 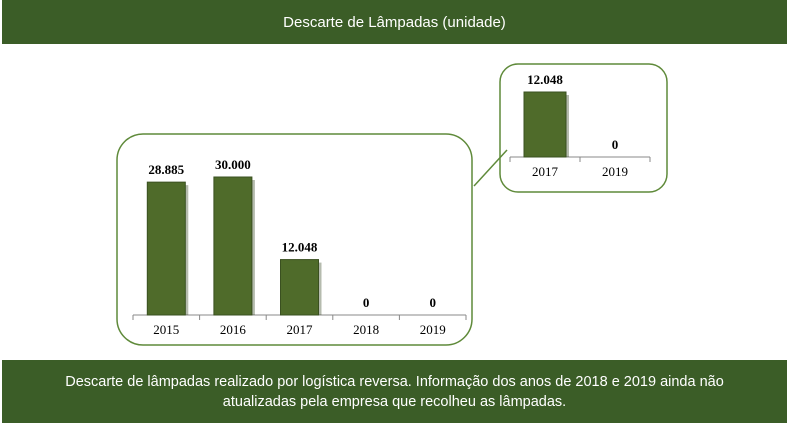 What do you see at coordinates (366, 329) in the screenshot?
I see `main-tick-label-2018: 2018` at bounding box center [366, 329].